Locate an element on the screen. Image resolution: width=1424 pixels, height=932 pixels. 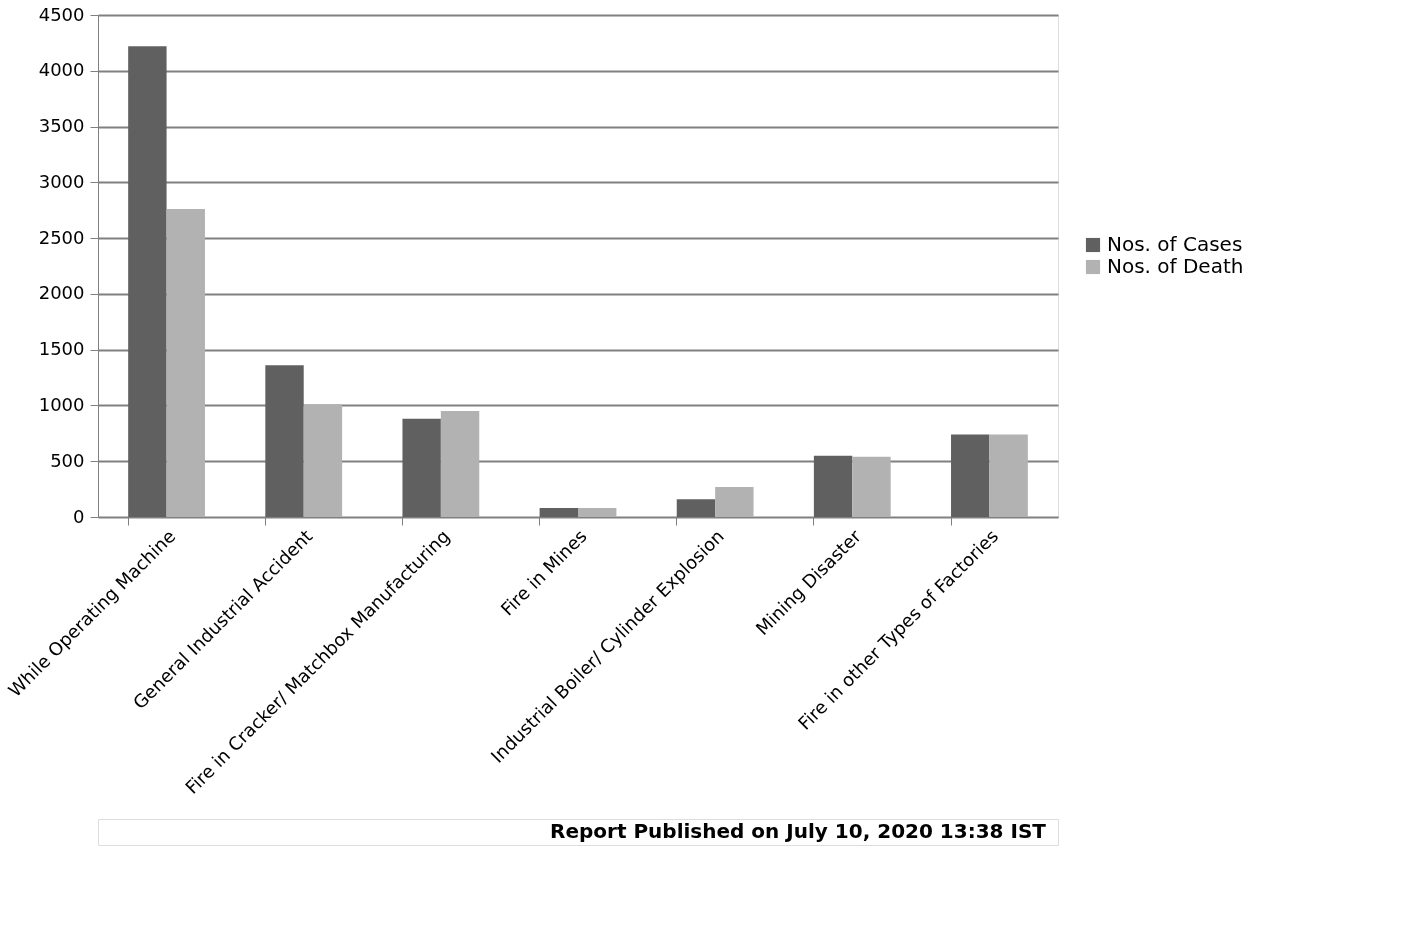
y-tick-label: 500 is located at coordinates (67, 460).